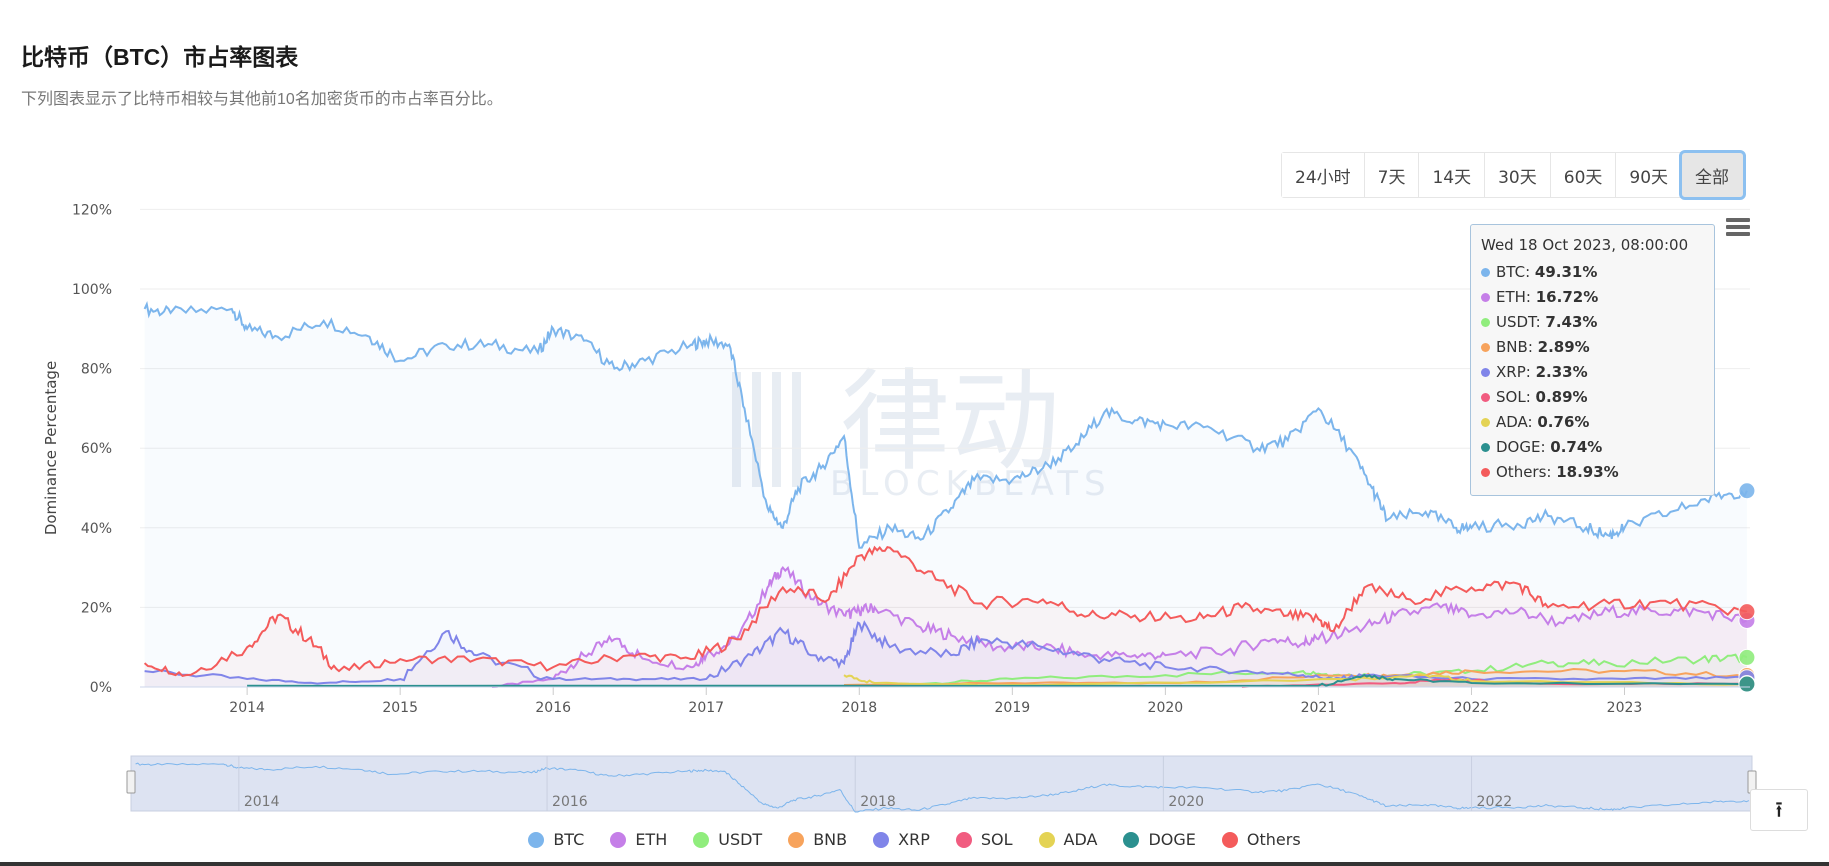 The height and width of the screenshot is (866, 1829). What do you see at coordinates (569, 839) in the screenshot?
I see `legend-label: BTC` at bounding box center [569, 839].